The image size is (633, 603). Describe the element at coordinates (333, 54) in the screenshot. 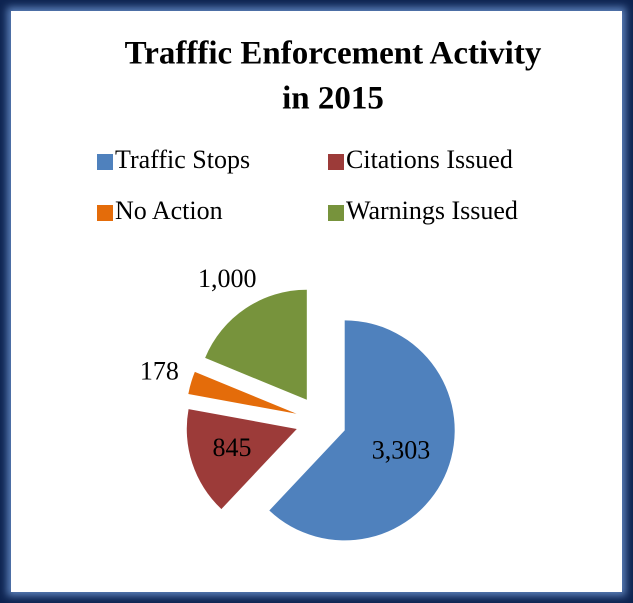

I see `chart-title: Trafffic Enforcement Activity` at that location.